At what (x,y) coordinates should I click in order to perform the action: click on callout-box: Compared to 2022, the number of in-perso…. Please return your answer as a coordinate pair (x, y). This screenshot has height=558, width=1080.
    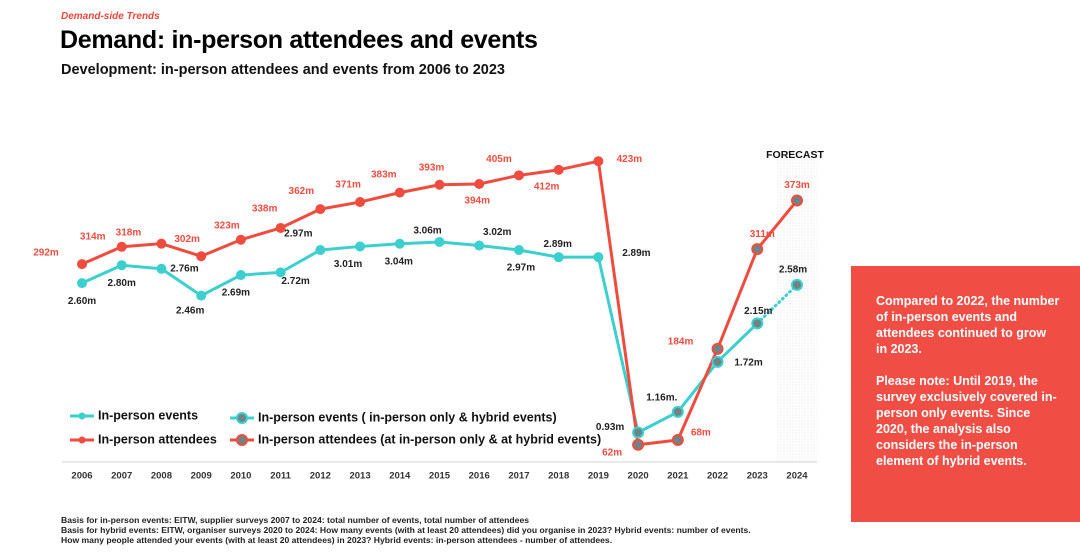
    Looking at the image, I should click on (965, 394).